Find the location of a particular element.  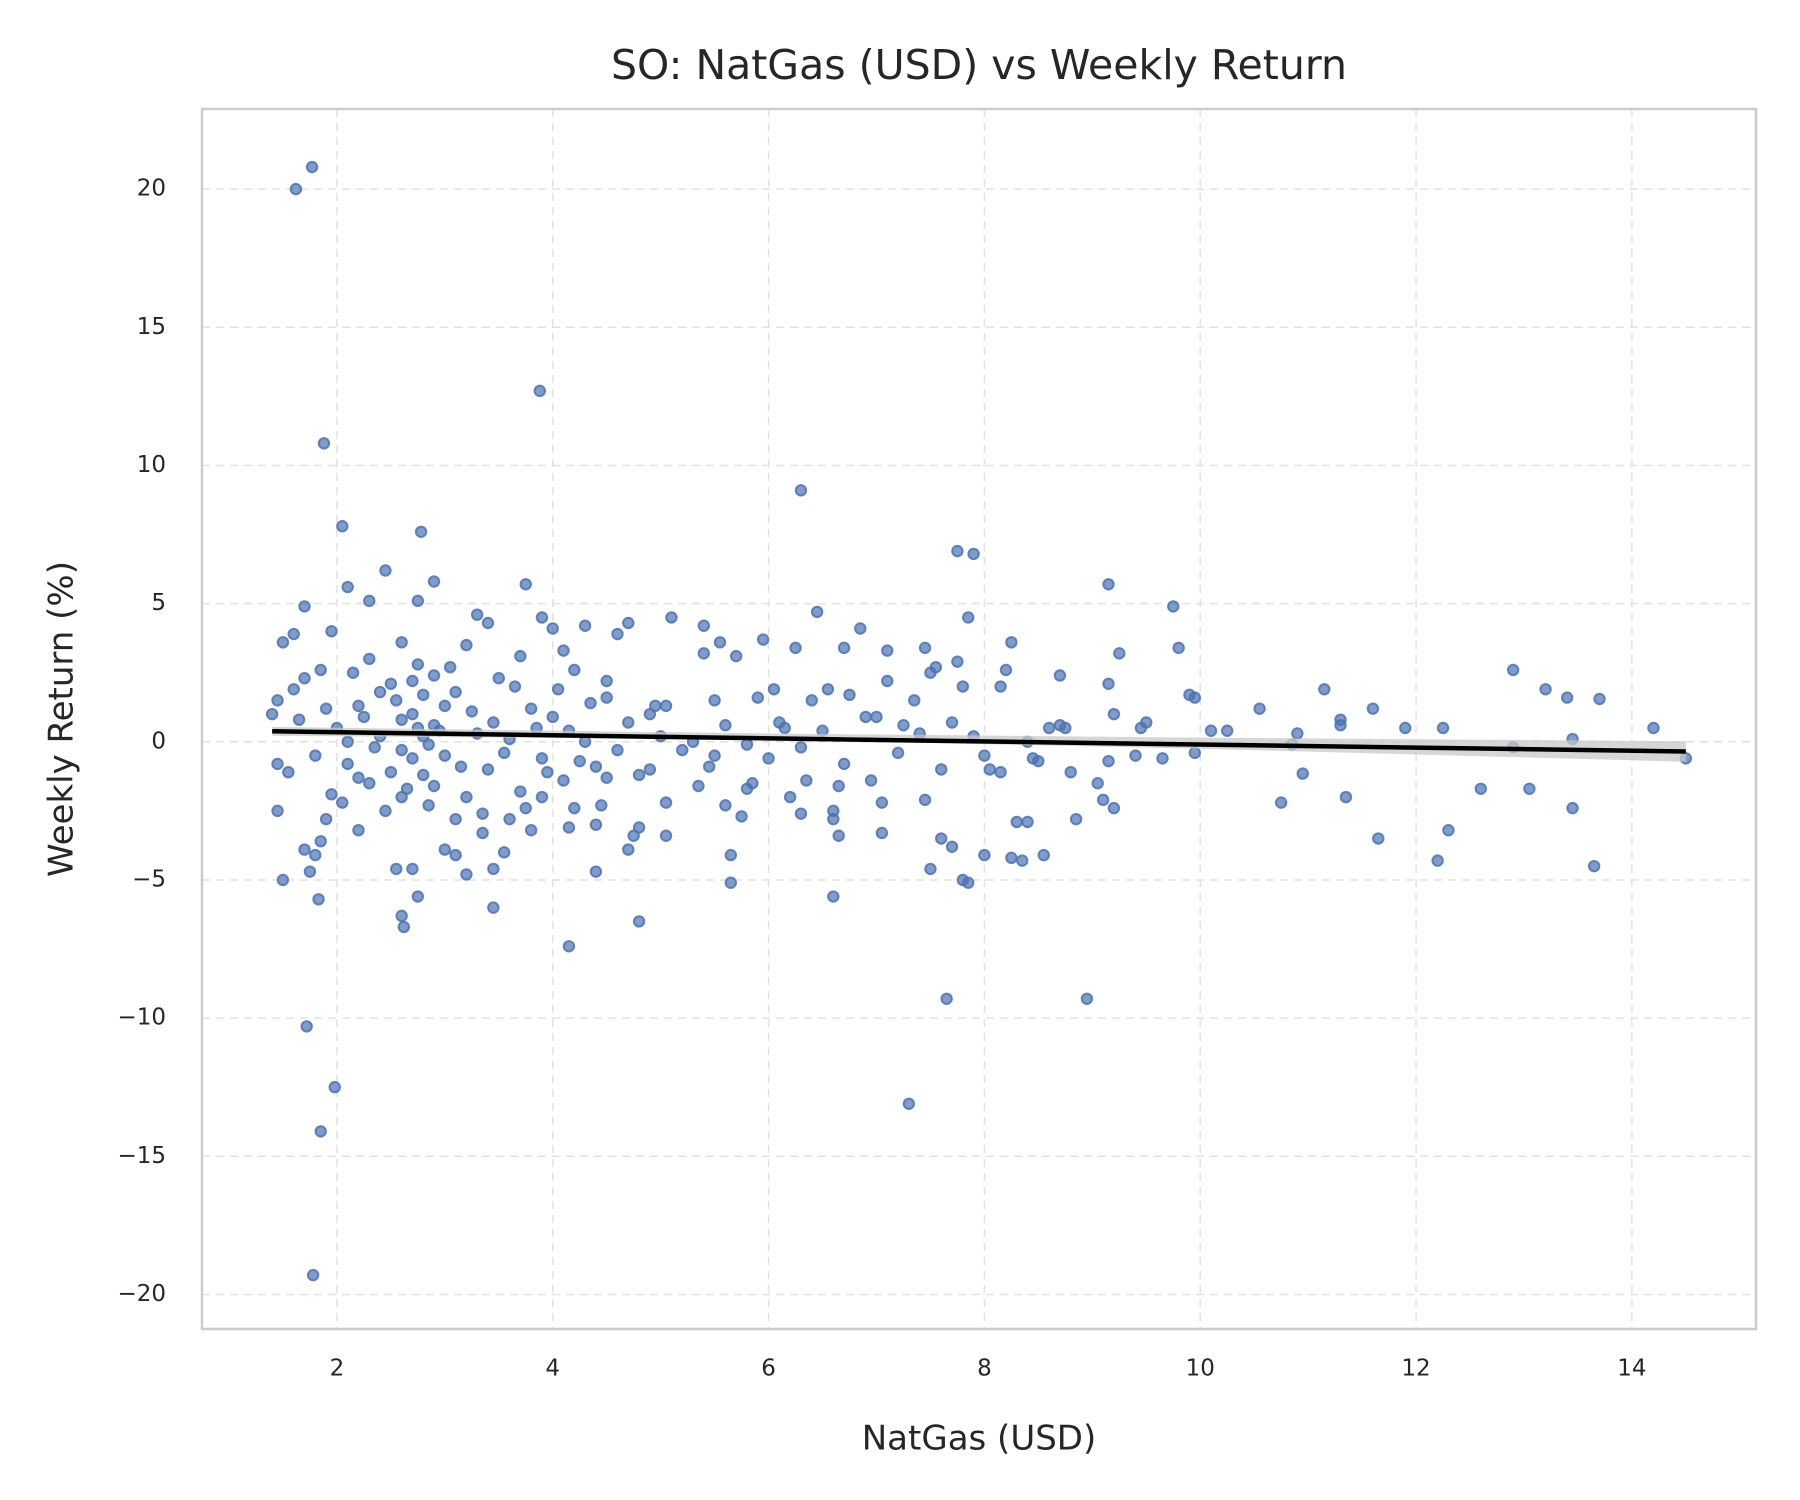

chart-title: SO: NatGas (USD) vs Weekly Return is located at coordinates (979, 65).